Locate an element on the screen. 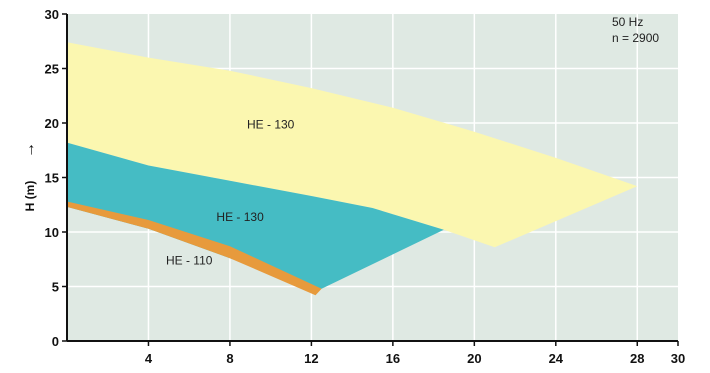  x-tick-label: 8 is located at coordinates (229, 358).